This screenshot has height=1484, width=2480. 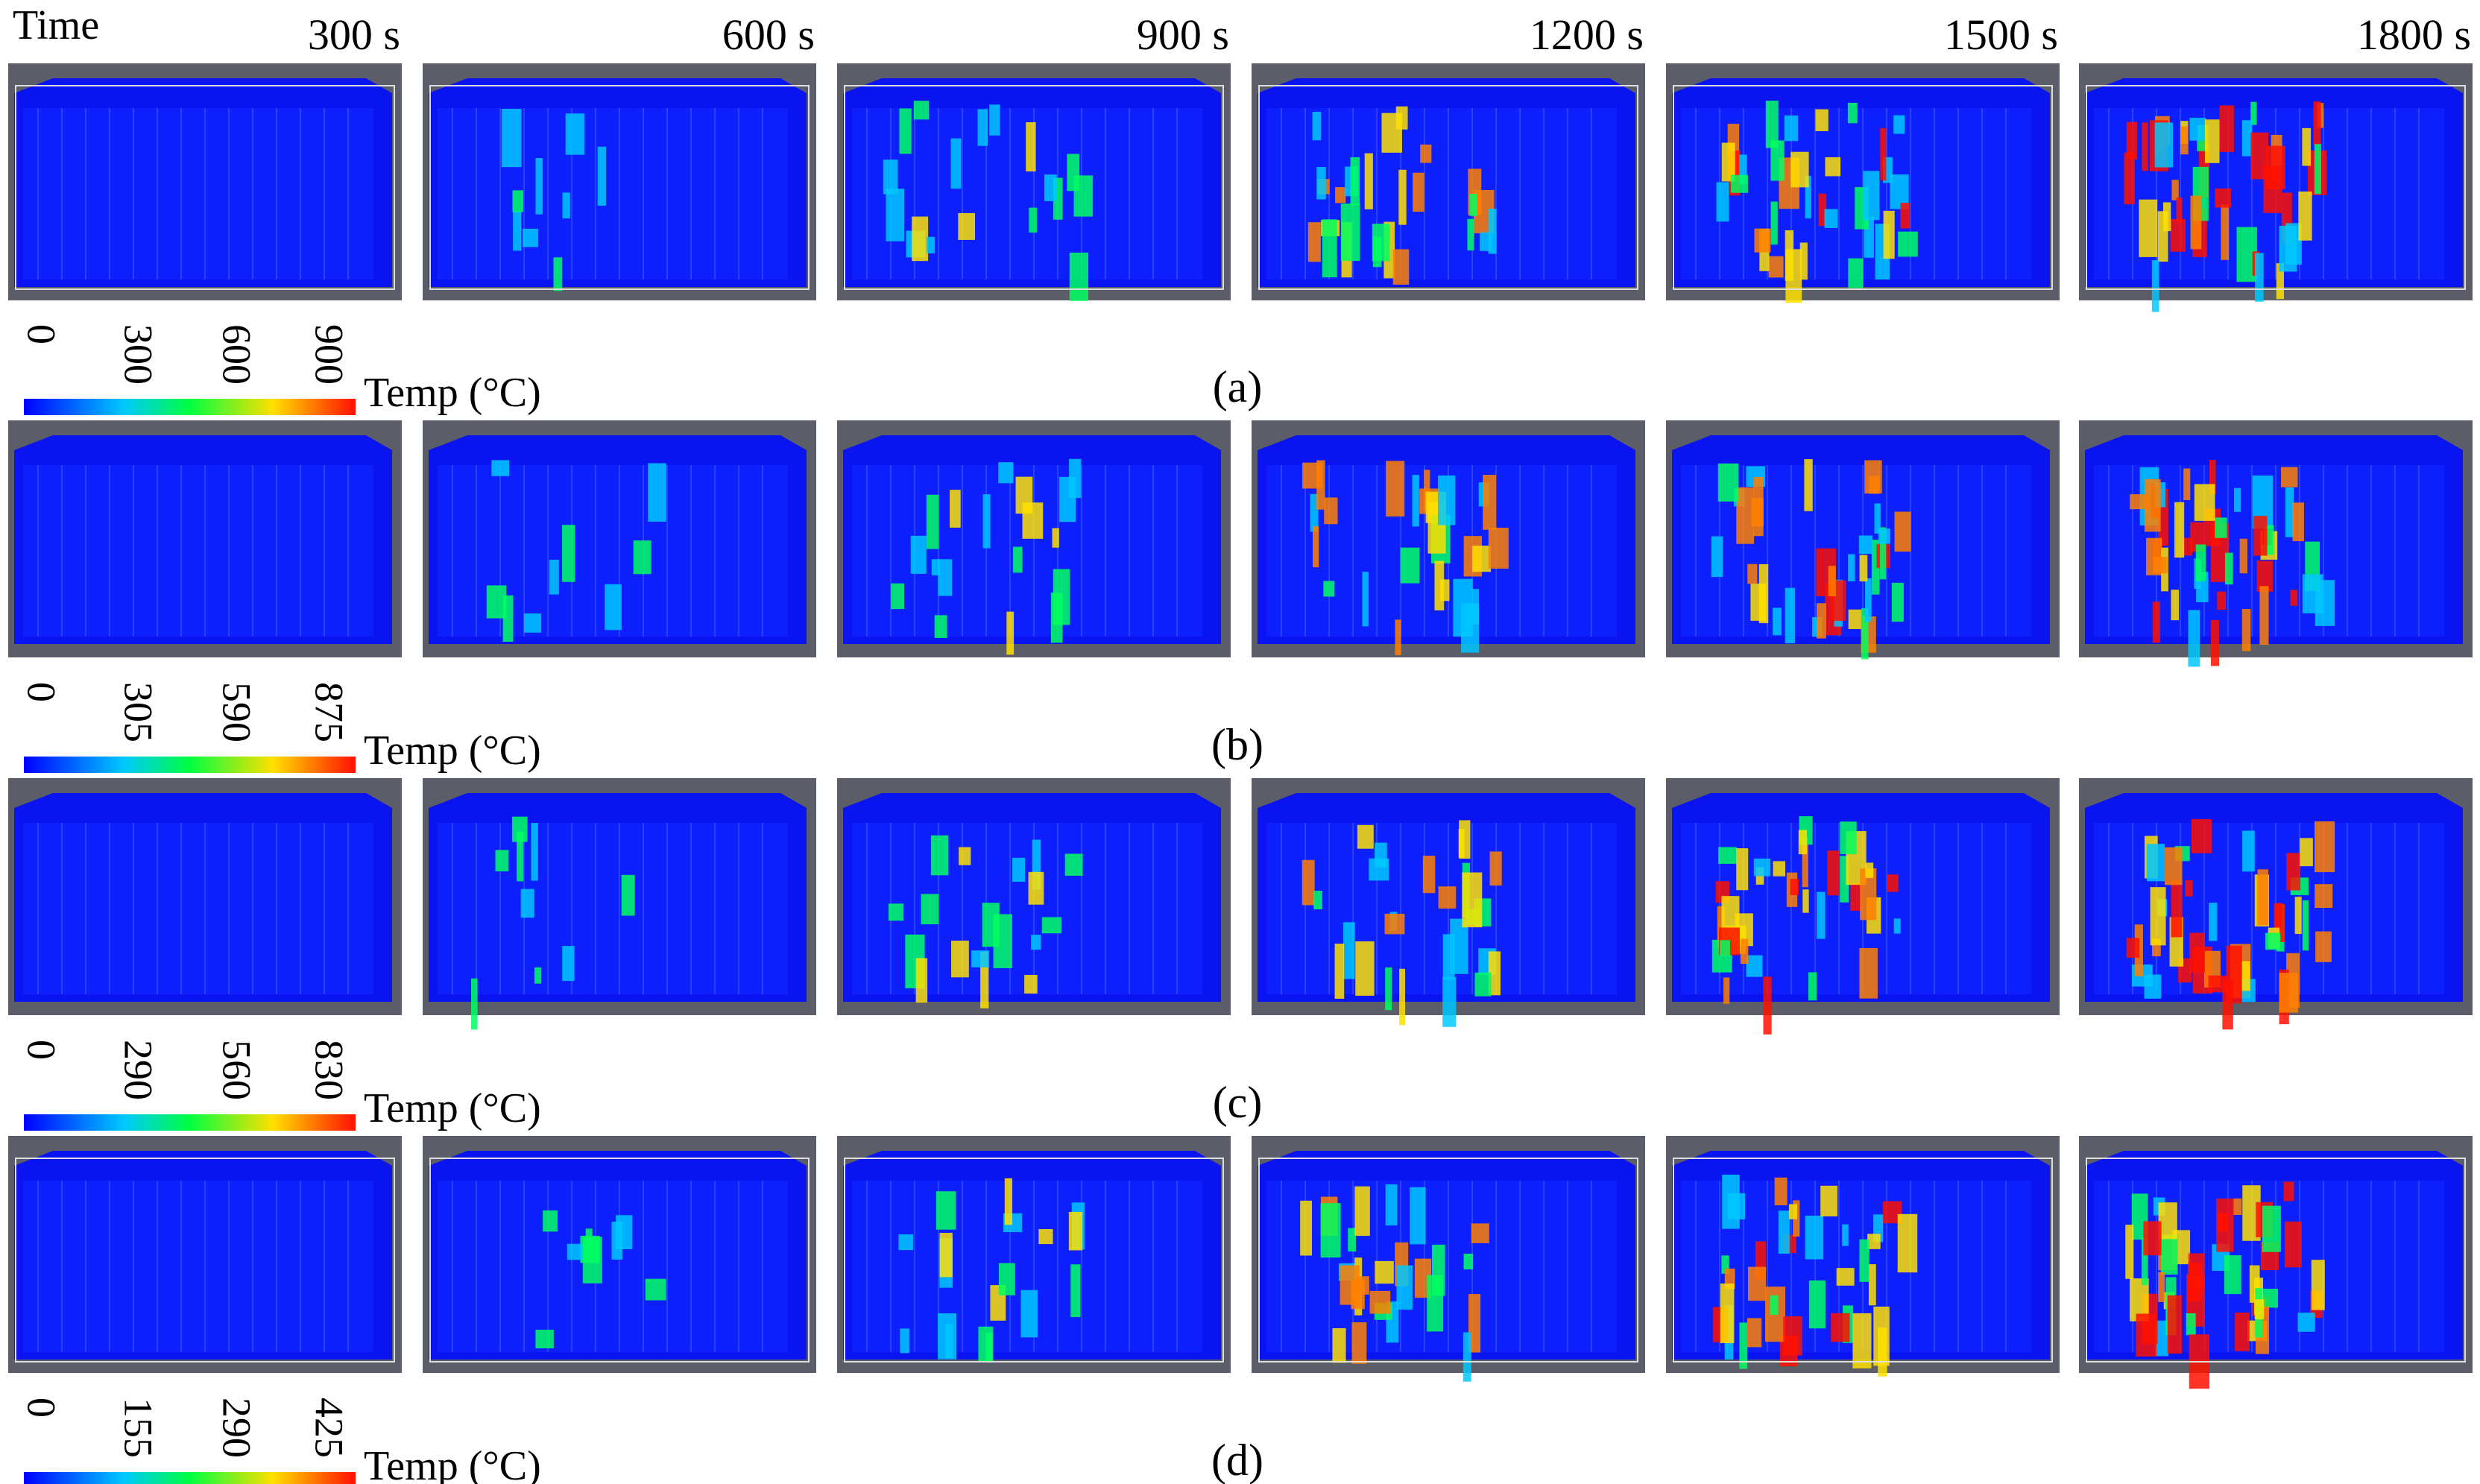 What do you see at coordinates (237, 354) in the screenshot?
I see `colorbar-tick-label: 600` at bounding box center [237, 354].